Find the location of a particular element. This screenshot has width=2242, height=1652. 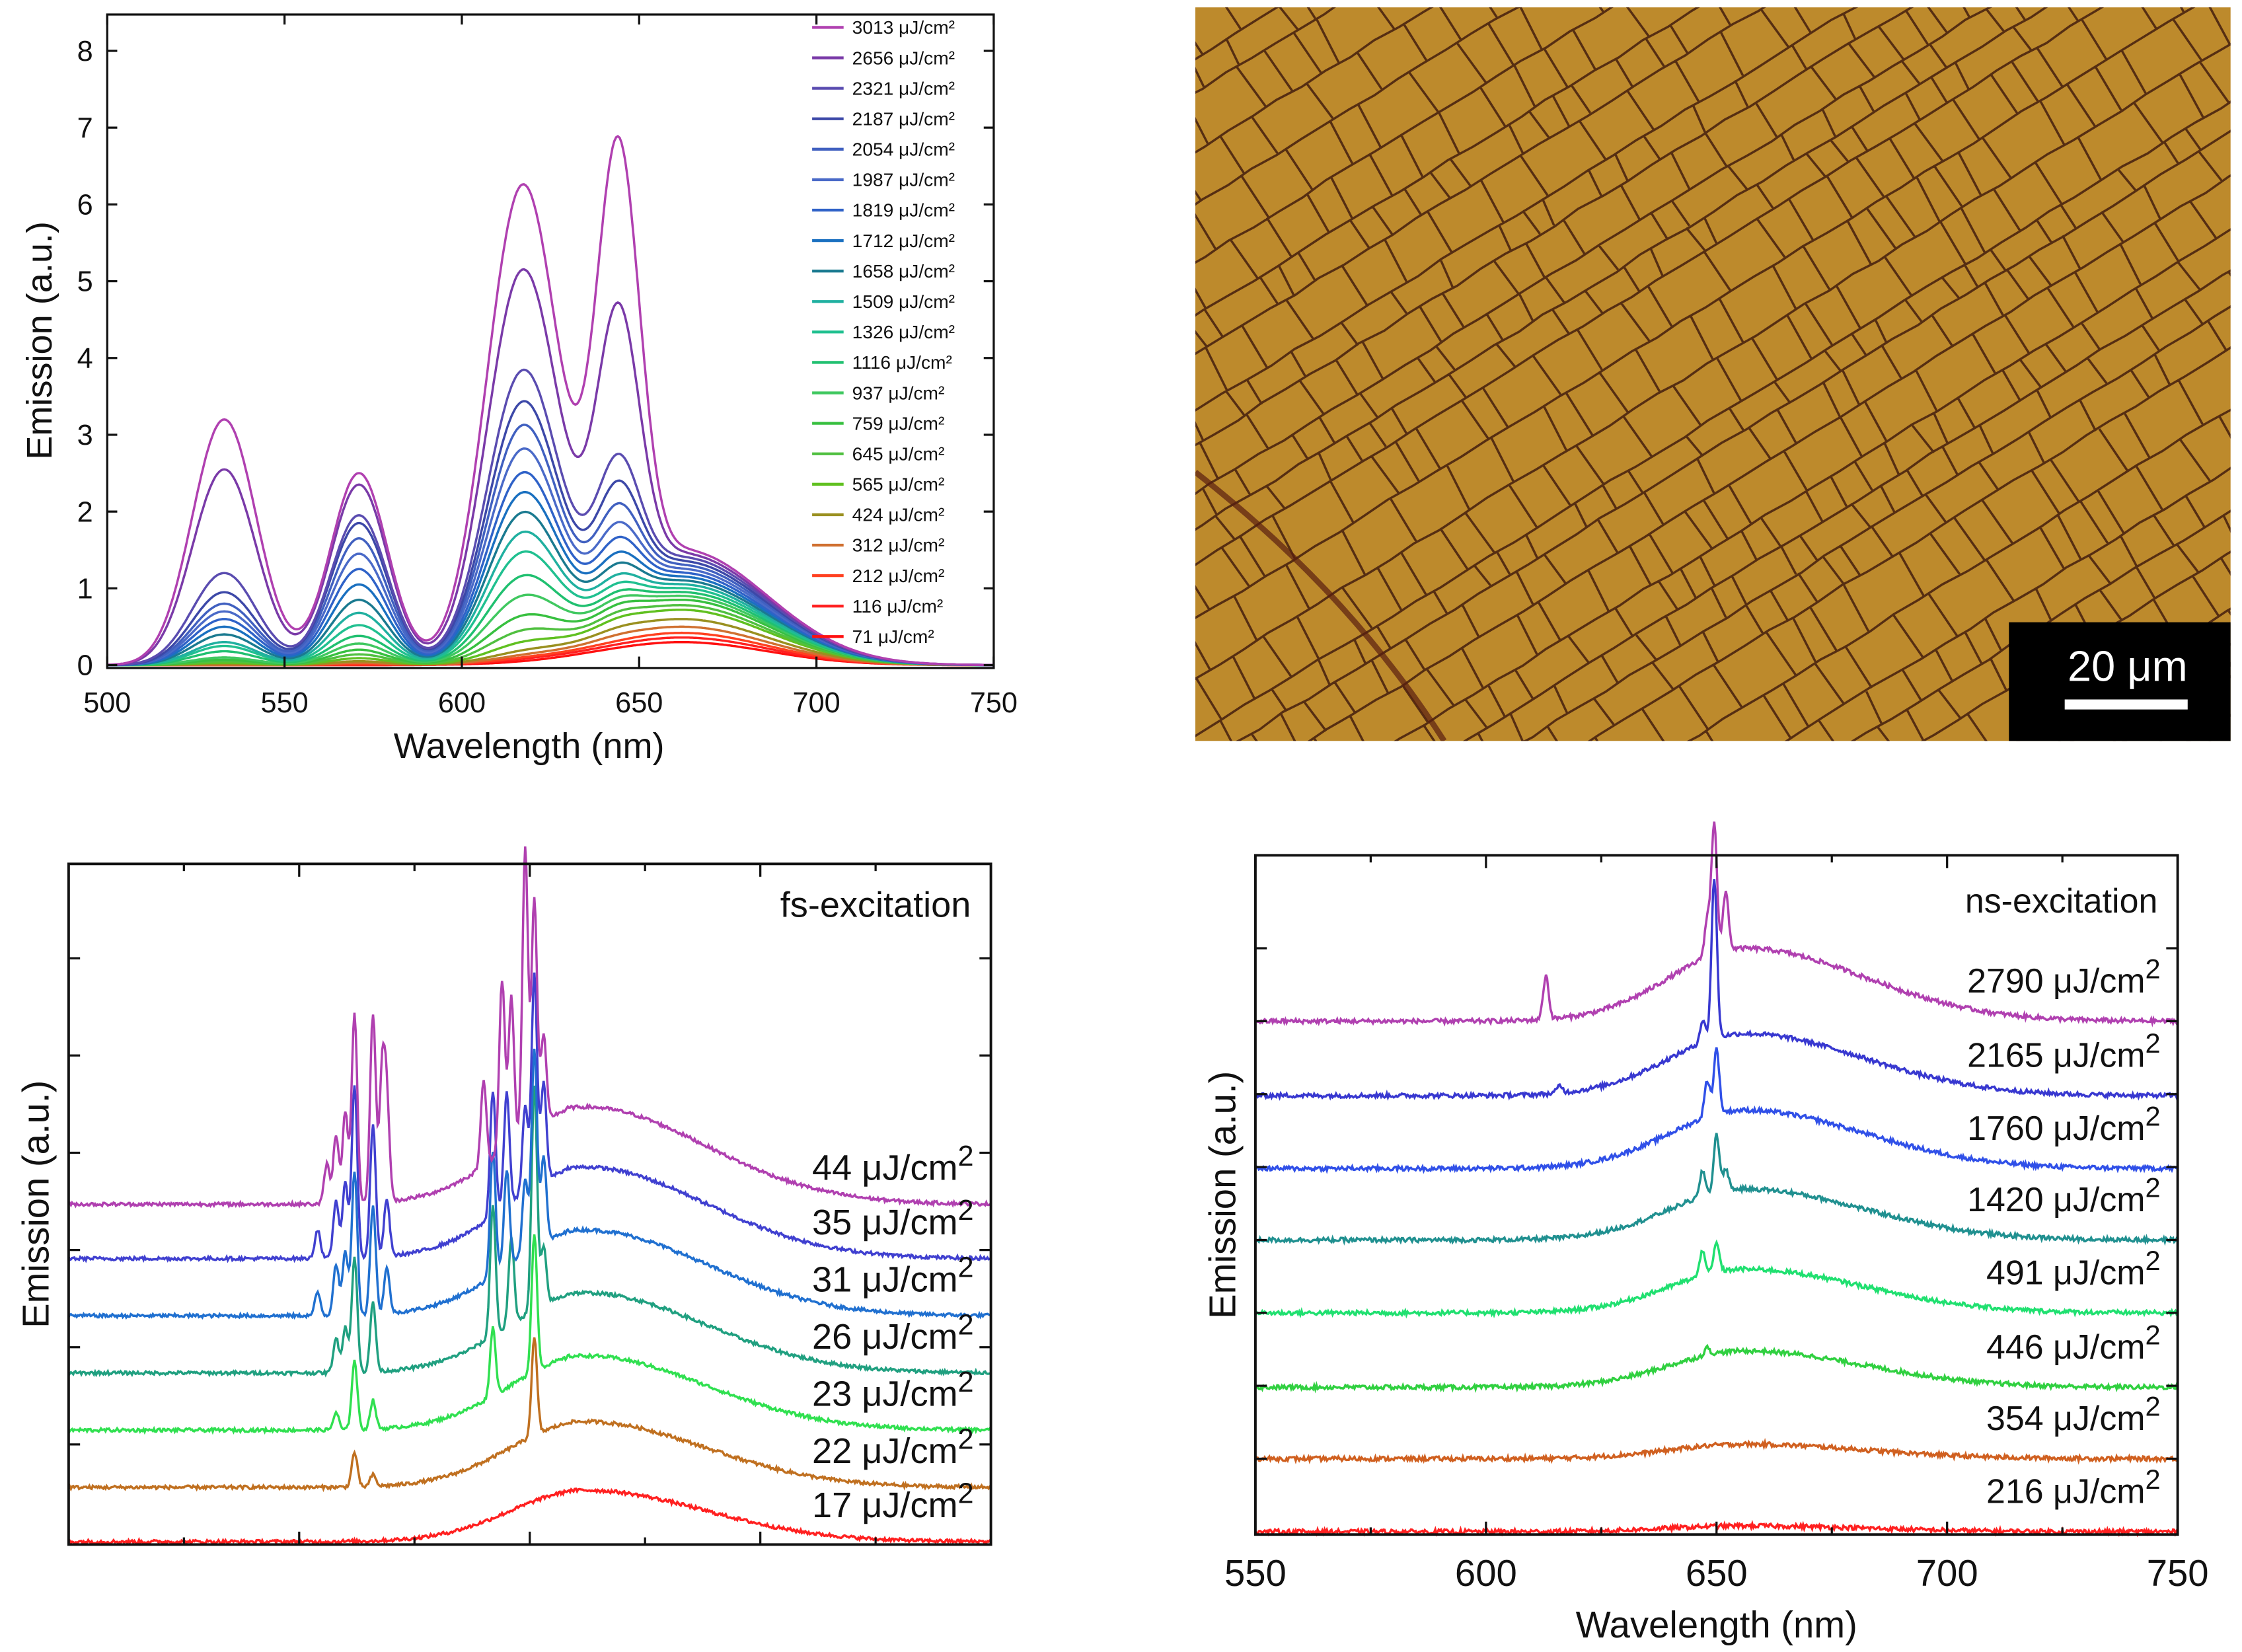

legend-label: 3013 μJ/cm² is located at coordinates (904, 27).